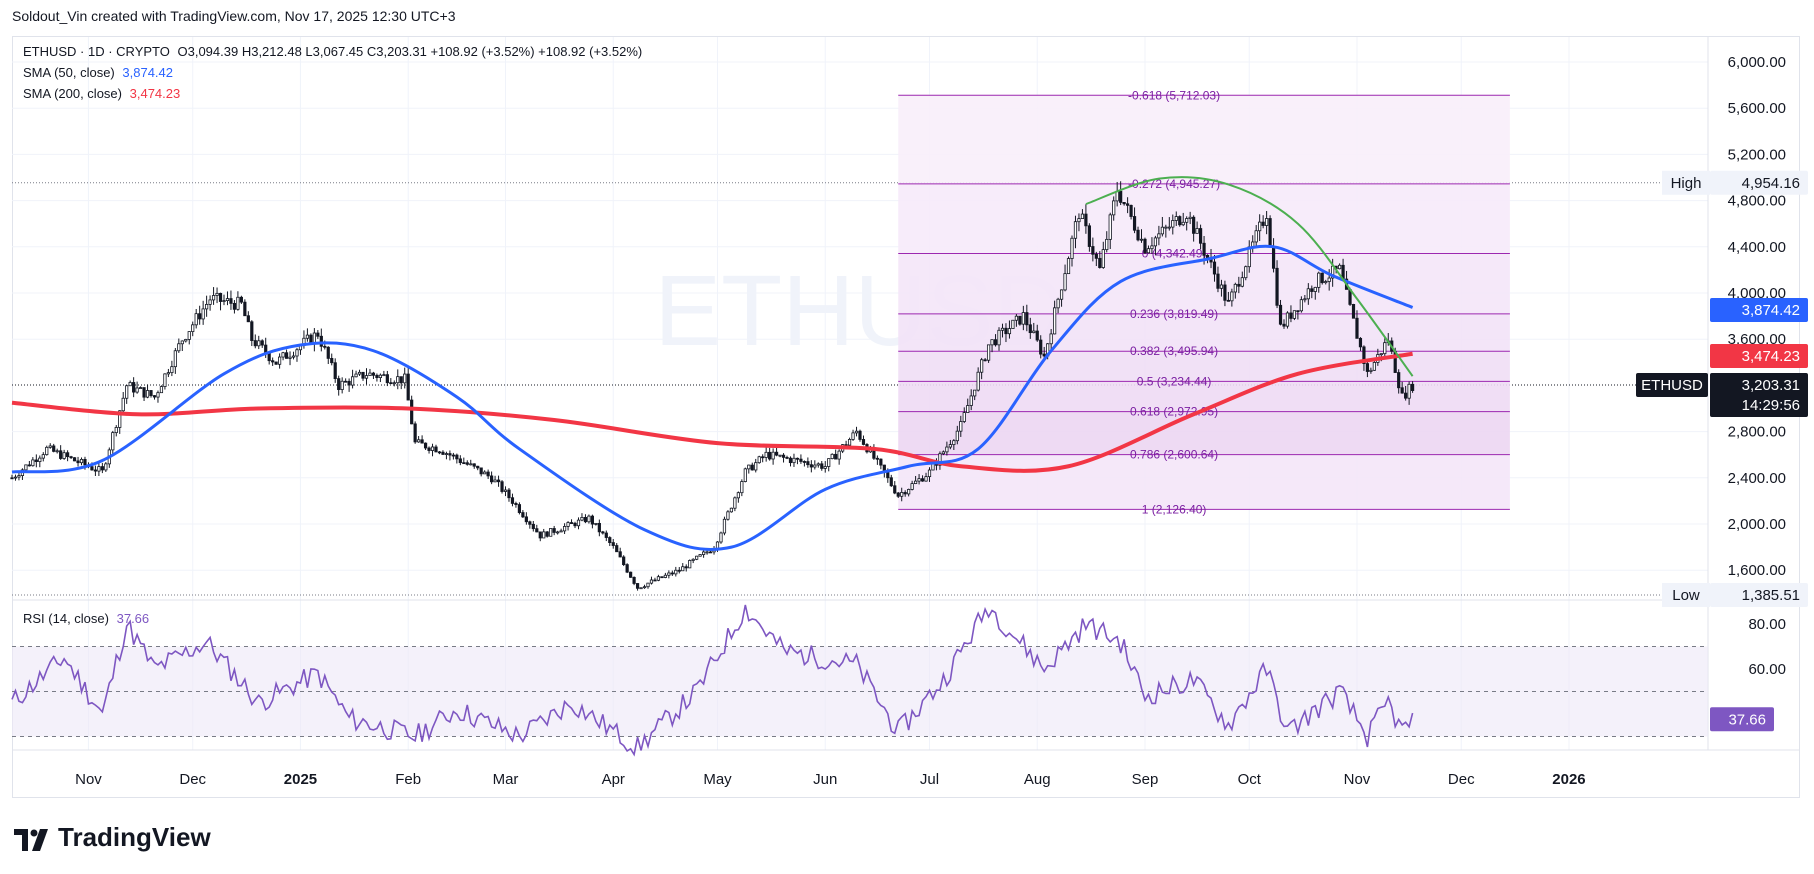  Describe the element at coordinates (96, 51) in the screenshot. I see `legend-symbol: ETHUSD · 1D · CRYPTO` at that location.